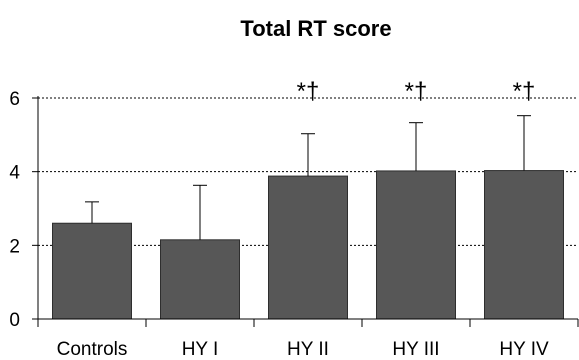  I want to click on significance-marker-3: *†, so click(308, 91).